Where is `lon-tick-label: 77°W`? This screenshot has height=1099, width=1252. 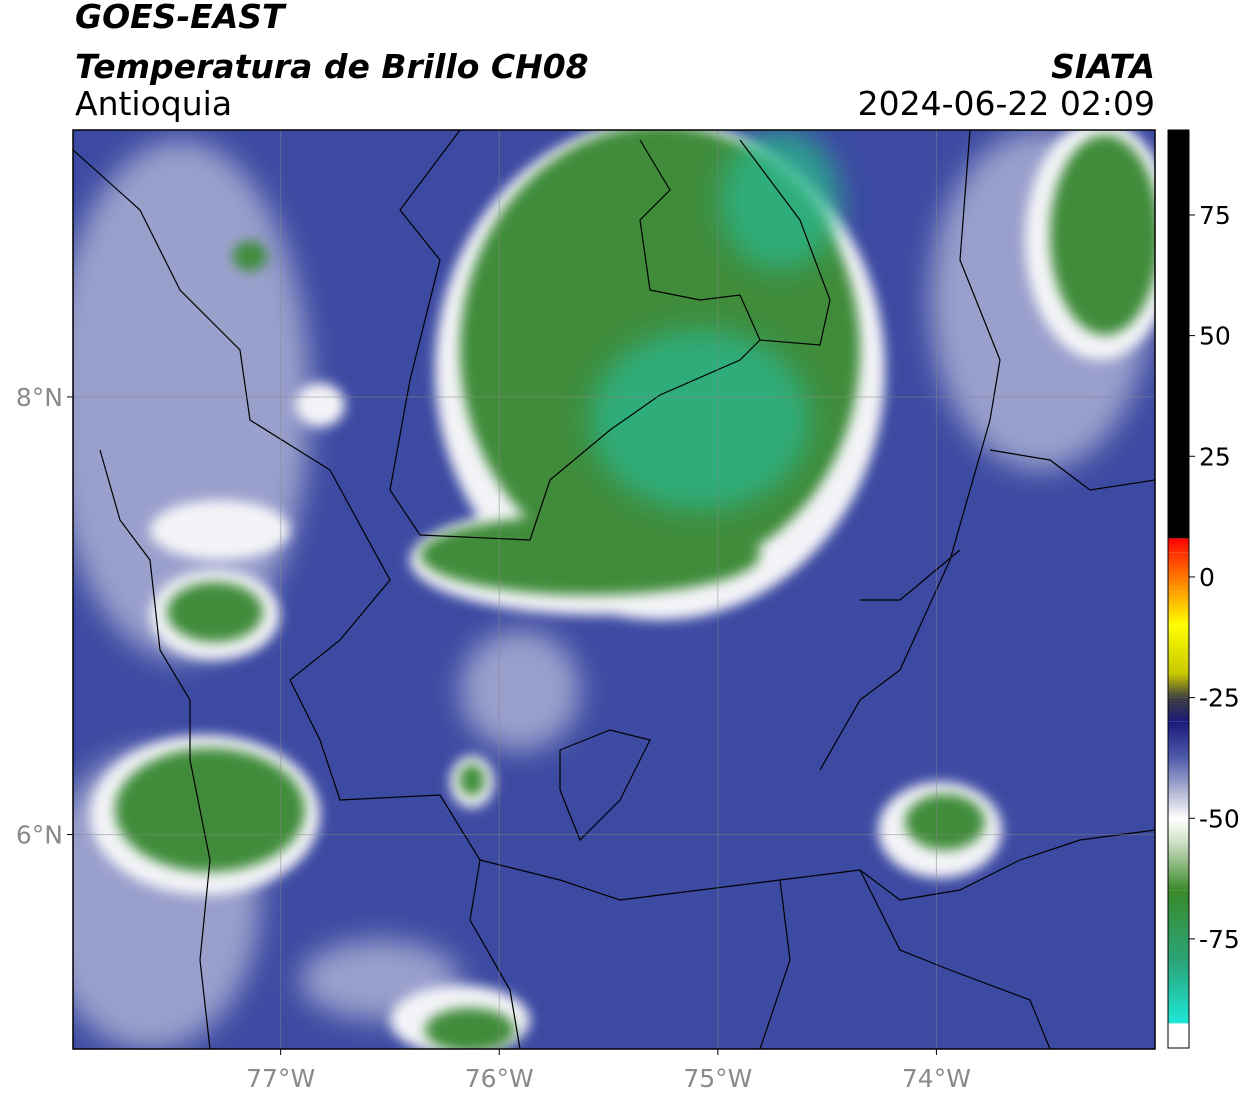 lon-tick-label: 77°W is located at coordinates (280, 1078).